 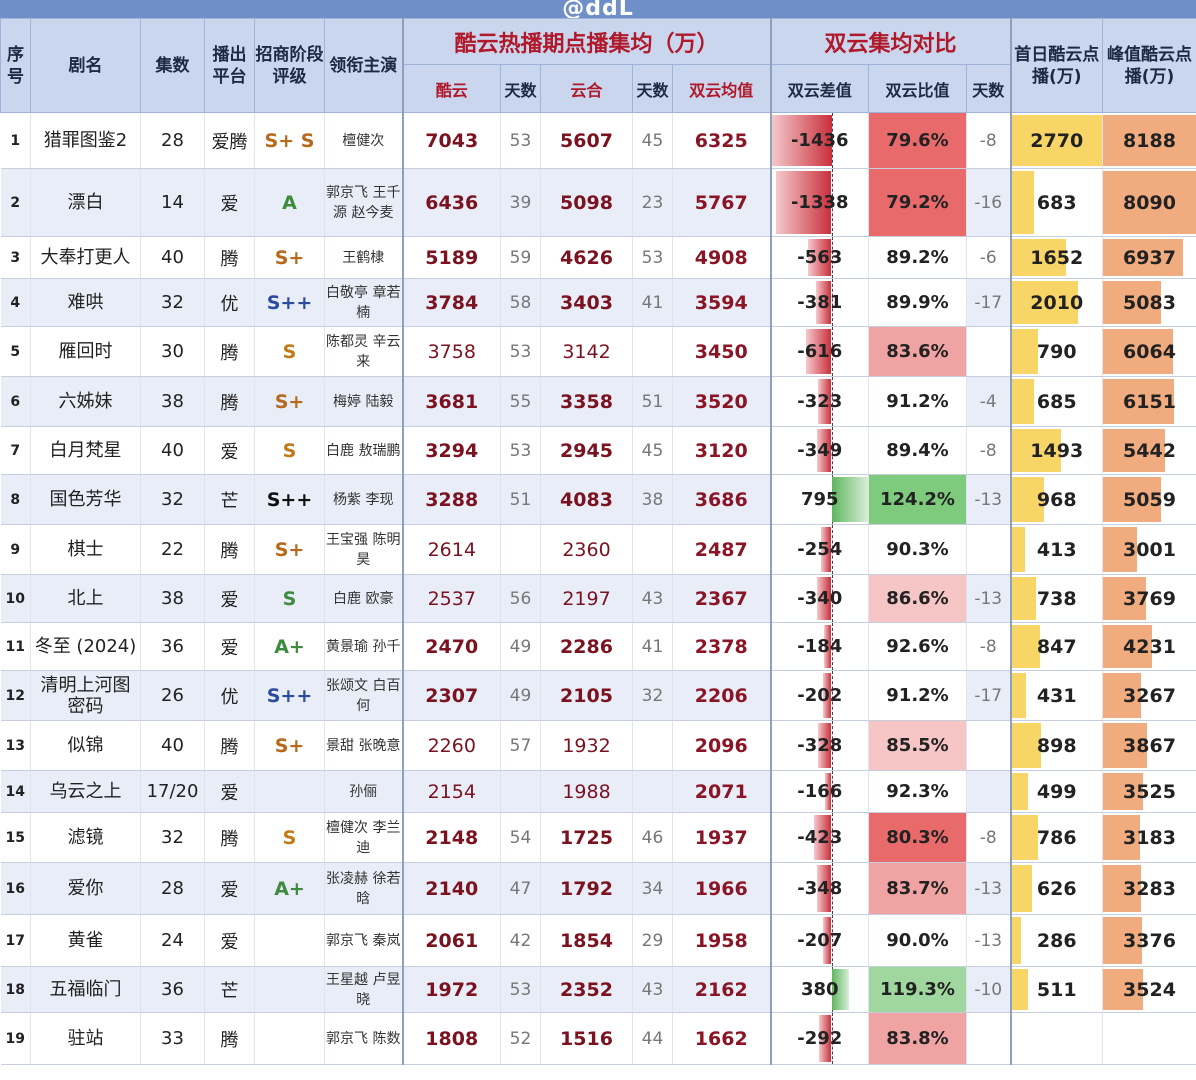 I want to click on kuyun-days-cell: 42, so click(x=520, y=940).